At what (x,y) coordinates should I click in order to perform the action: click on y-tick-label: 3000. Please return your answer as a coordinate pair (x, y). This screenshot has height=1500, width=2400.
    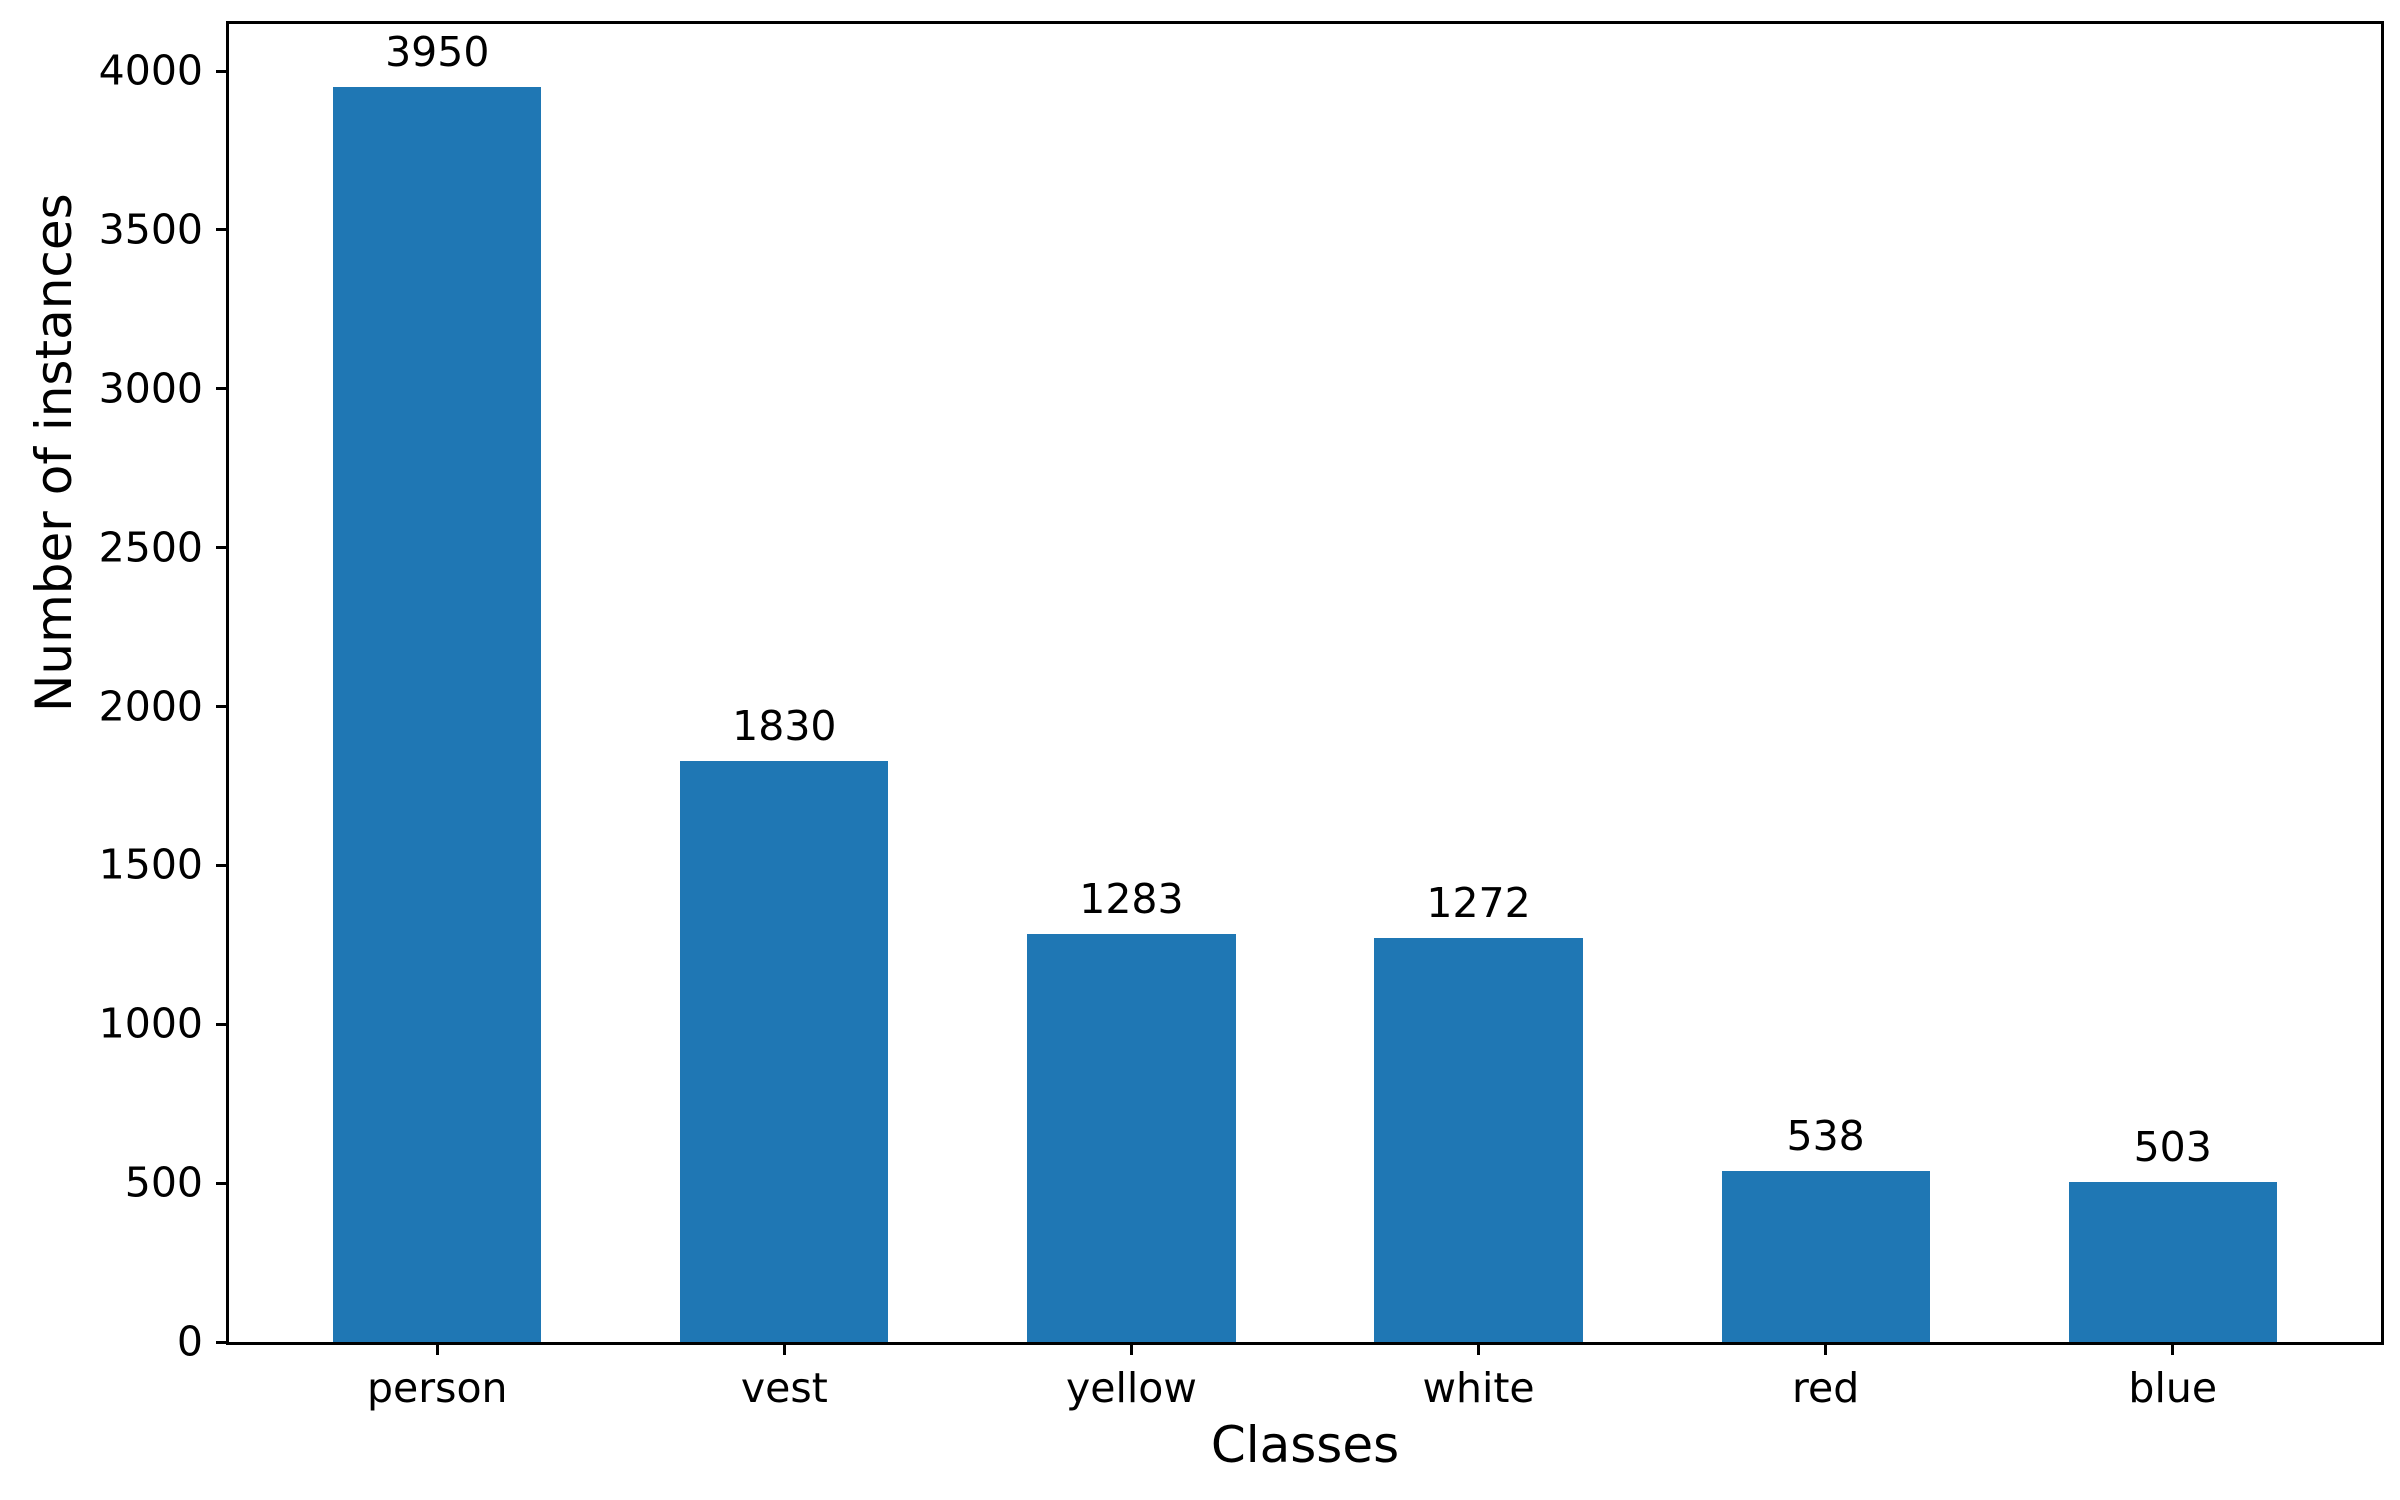
    Looking at the image, I should click on (150, 388).